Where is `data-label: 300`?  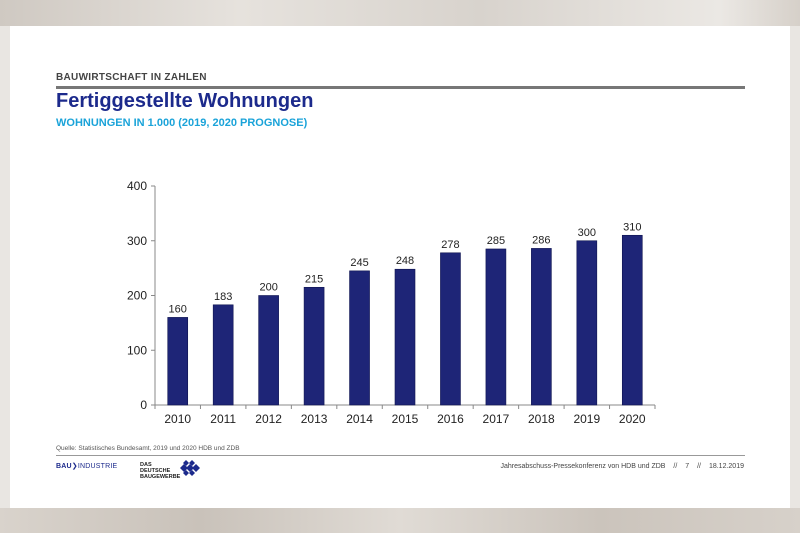
data-label: 300 is located at coordinates (587, 233).